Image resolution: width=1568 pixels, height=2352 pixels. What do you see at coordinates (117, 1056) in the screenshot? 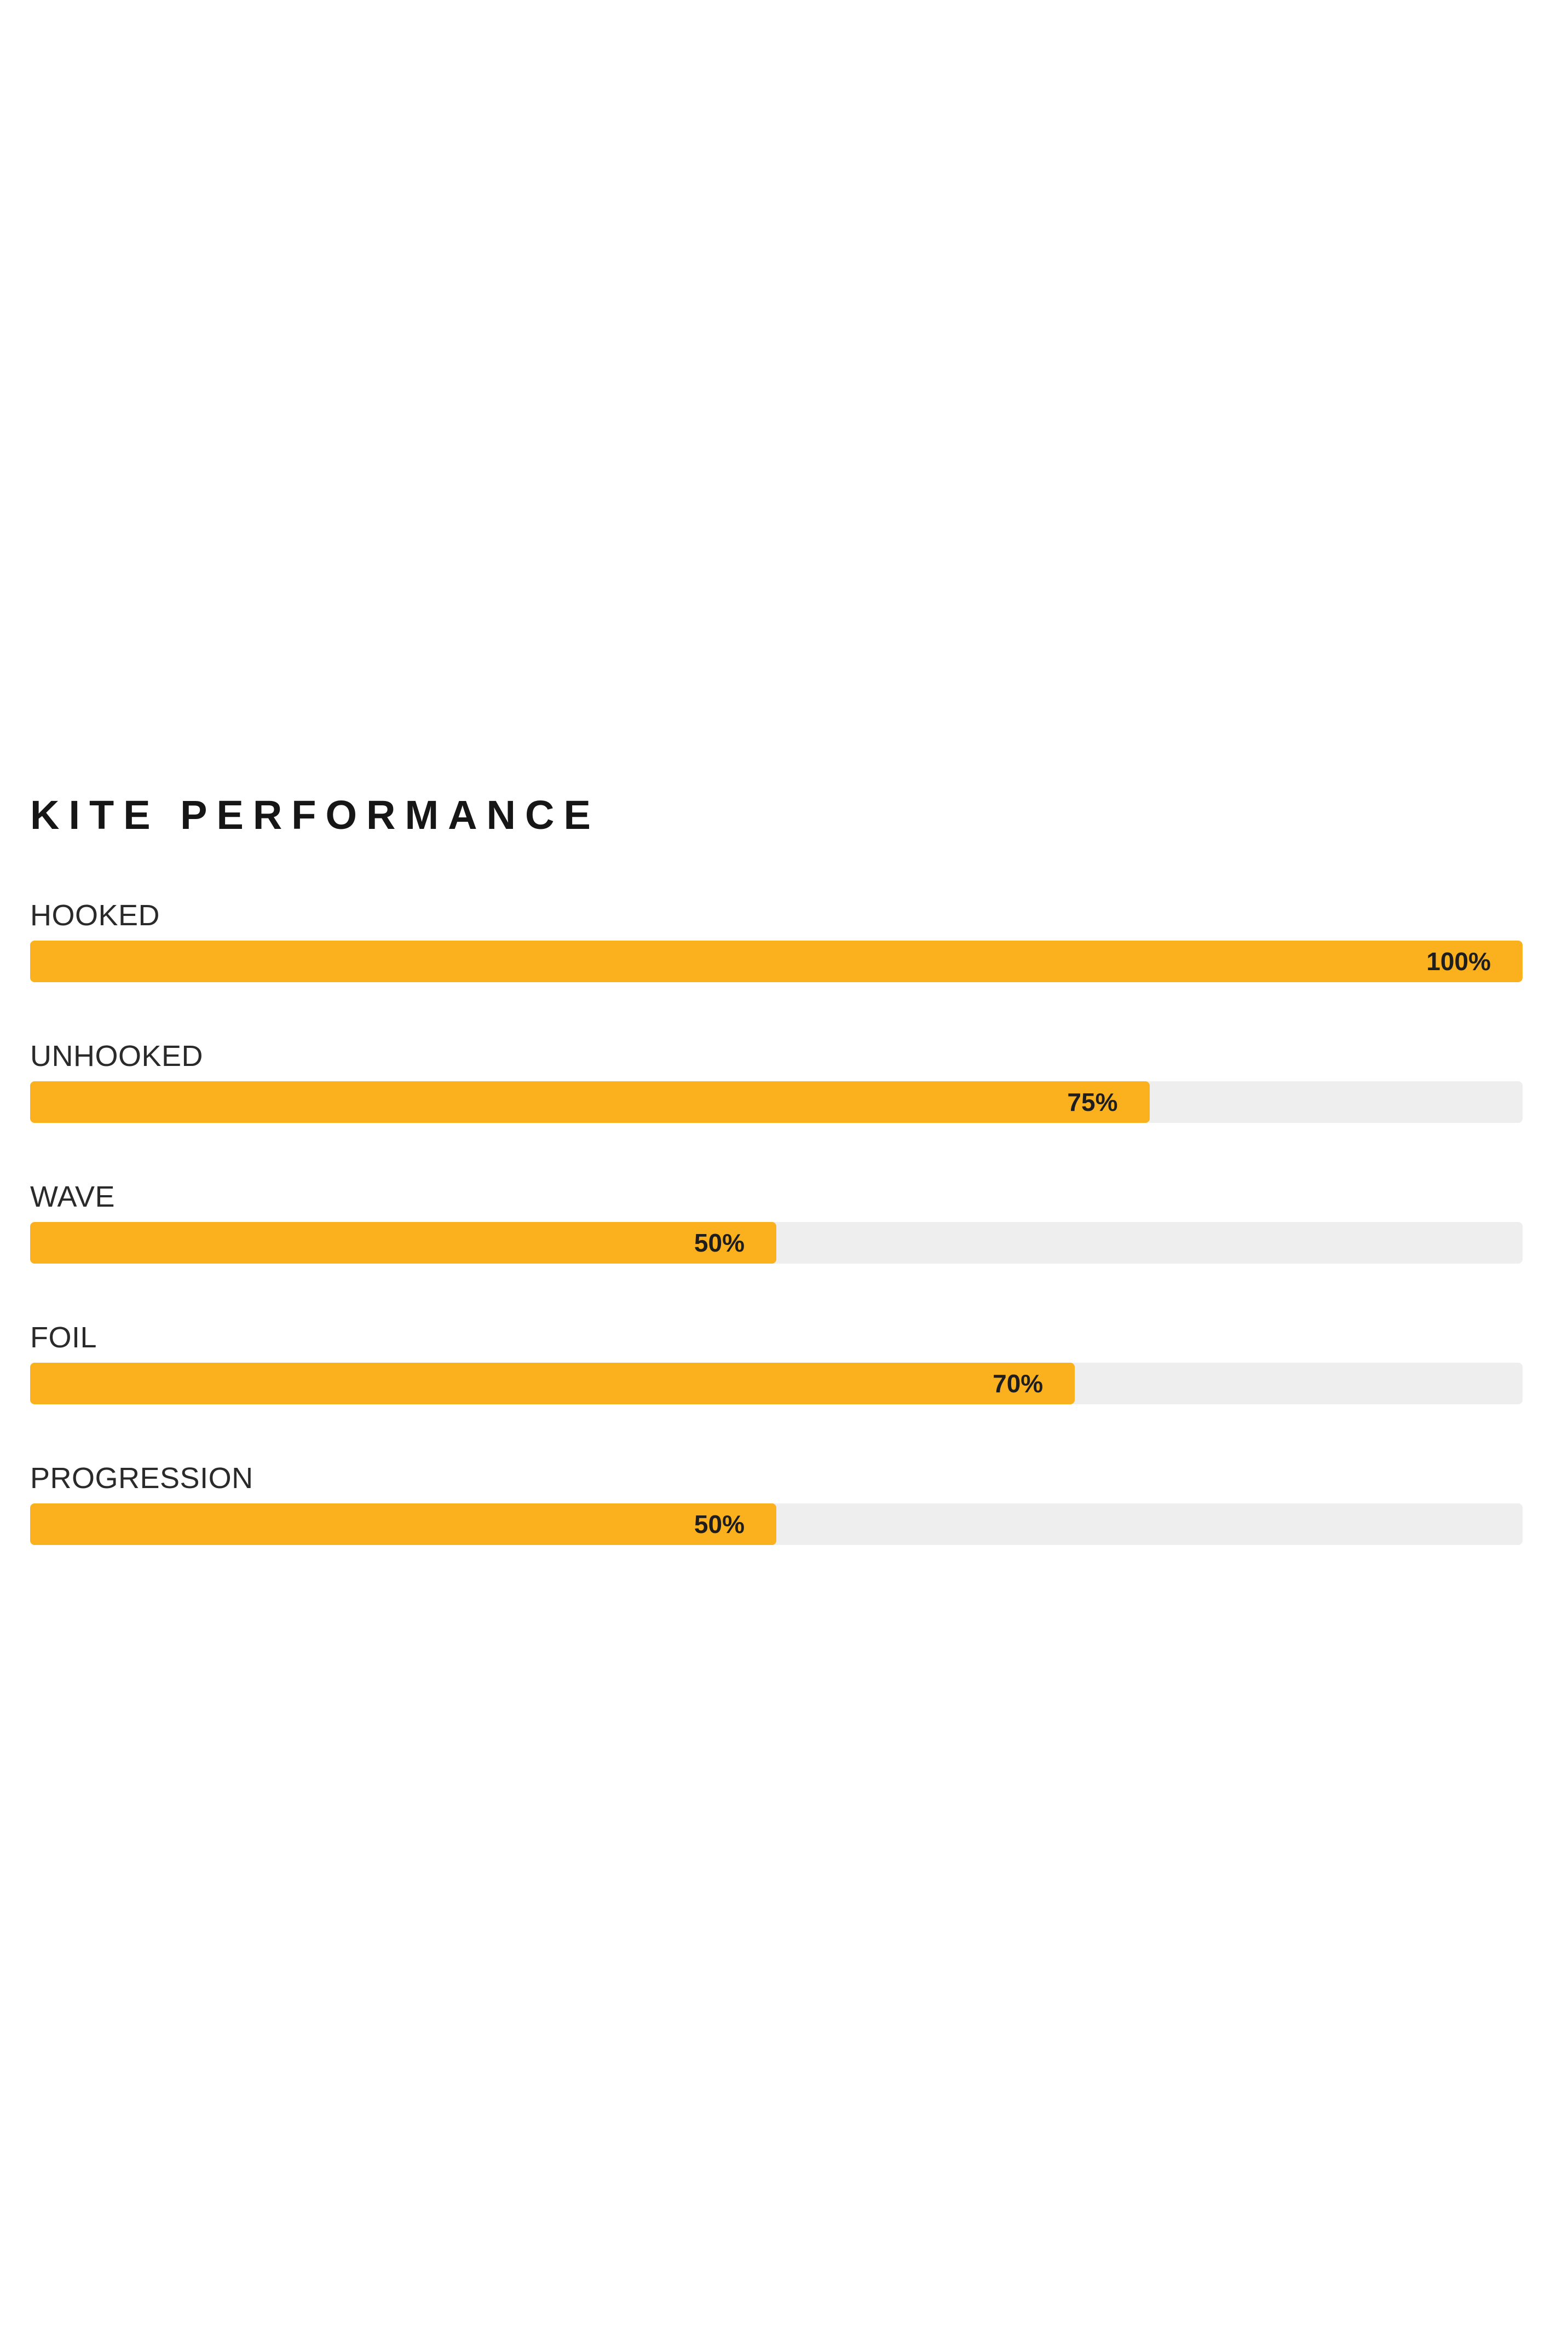
I see `bar-category-label: UNHOOKED` at bounding box center [117, 1056].